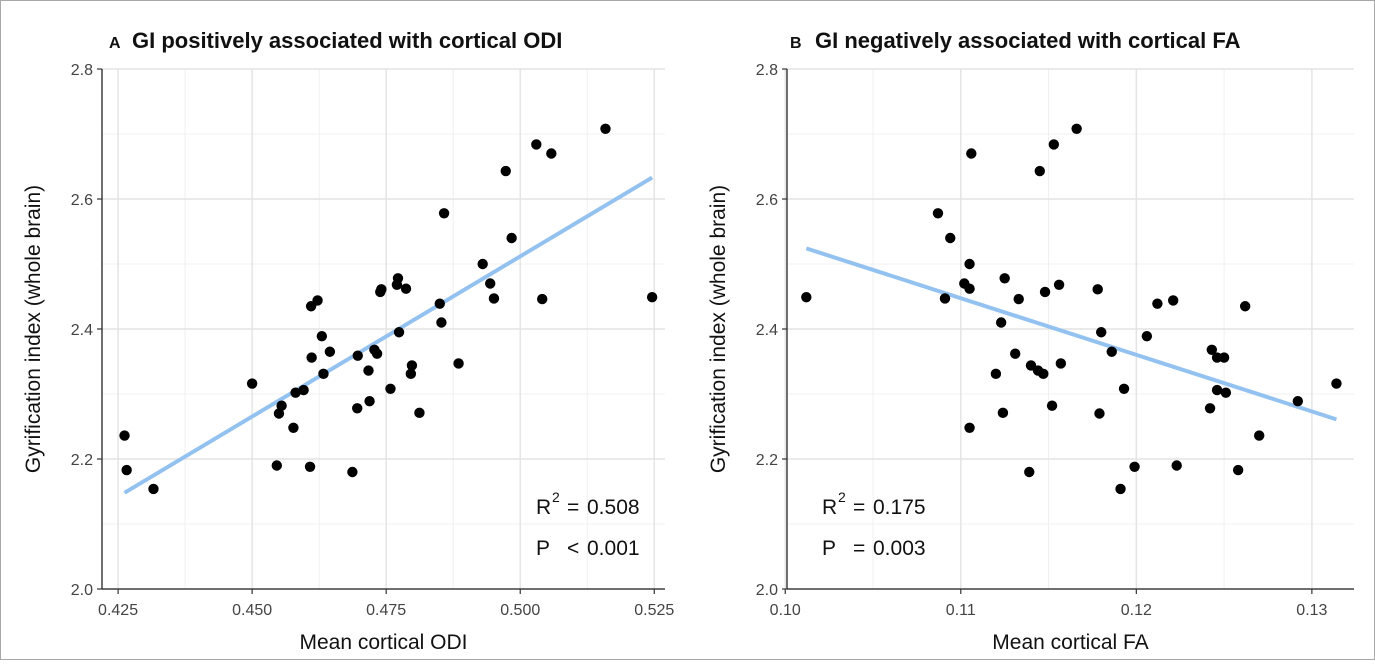 The height and width of the screenshot is (664, 1375). Describe the element at coordinates (573, 548) in the screenshot. I see `stat-operator: <` at that location.